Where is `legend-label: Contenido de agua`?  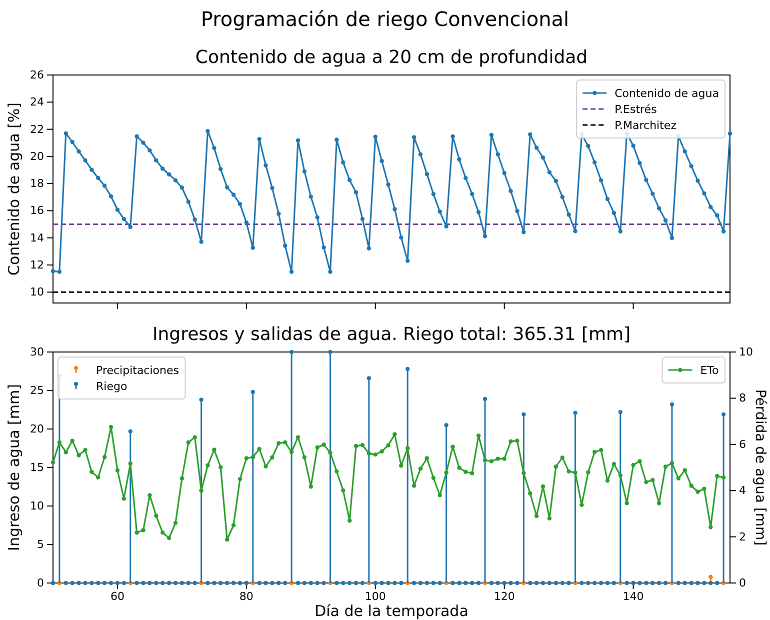
legend-label: Contenido de agua is located at coordinates (666, 93).